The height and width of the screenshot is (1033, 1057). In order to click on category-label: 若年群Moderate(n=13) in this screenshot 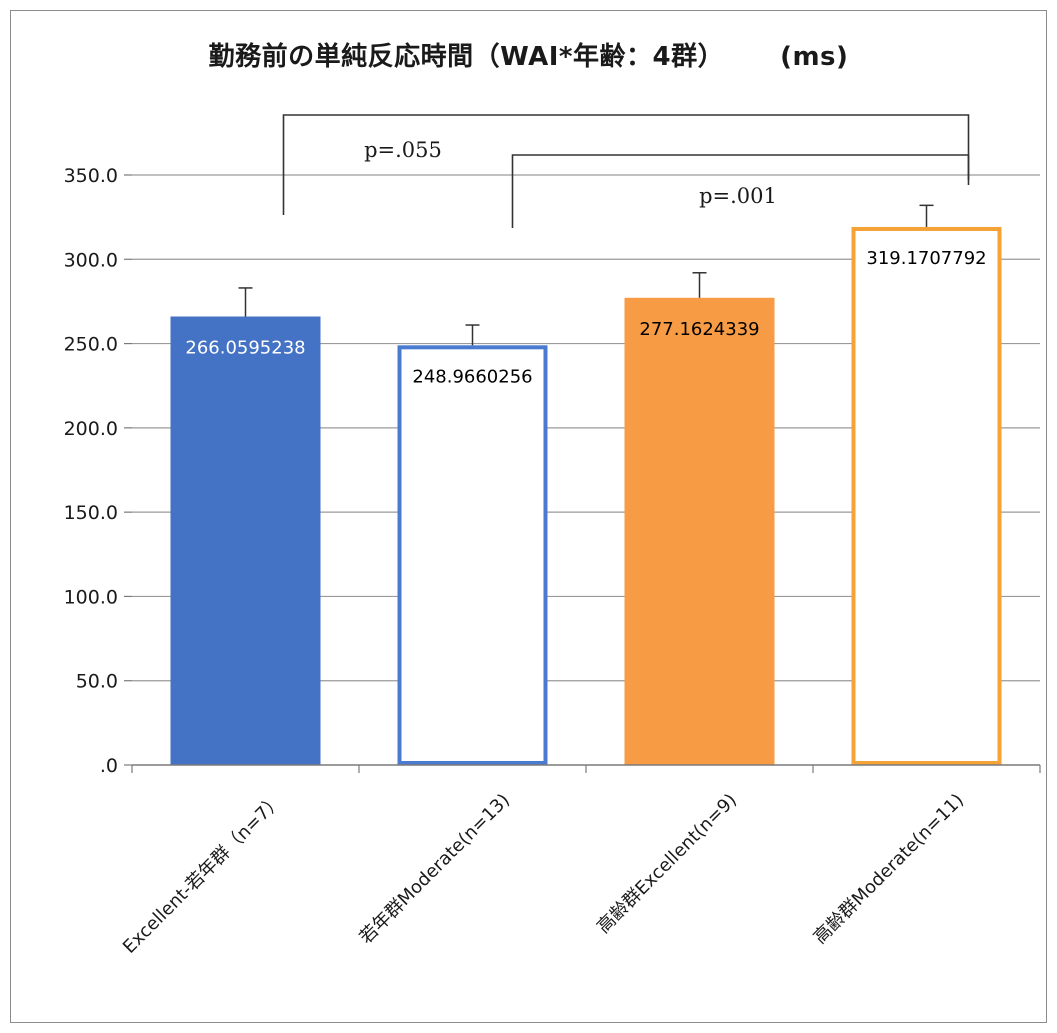, I will do `click(435, 869)`.